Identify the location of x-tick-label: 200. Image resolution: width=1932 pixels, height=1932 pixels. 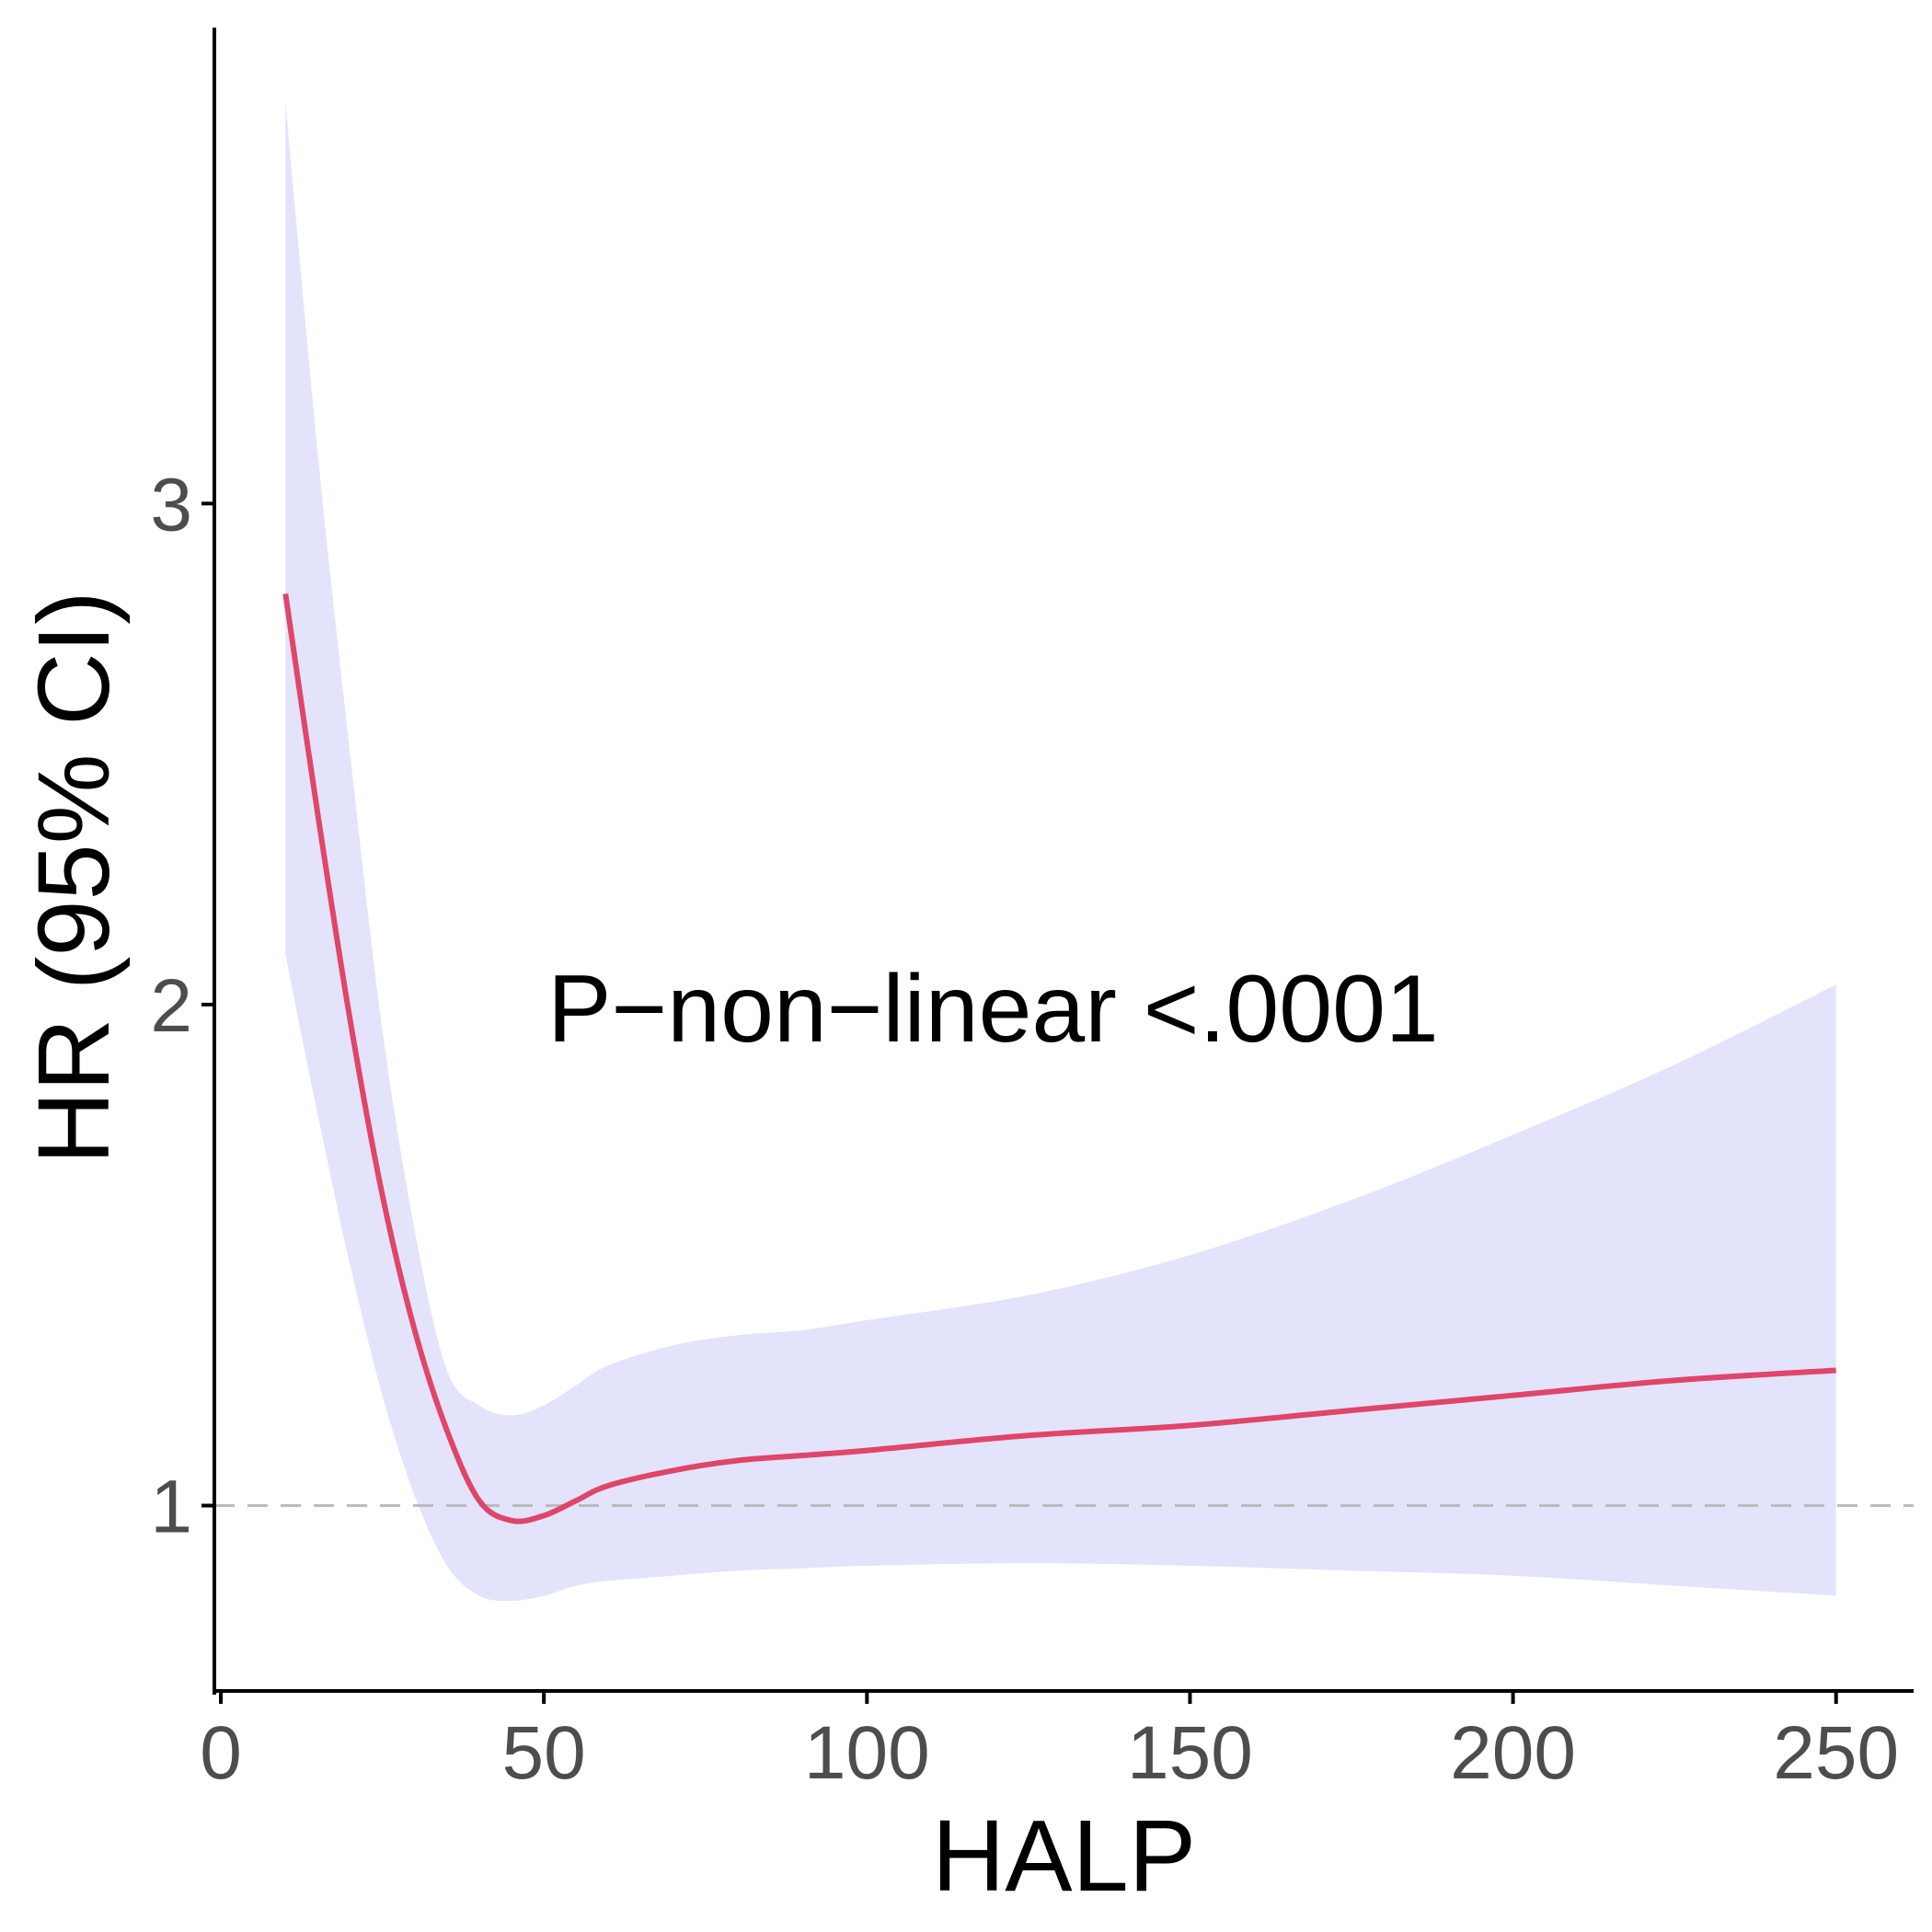
(1513, 1753).